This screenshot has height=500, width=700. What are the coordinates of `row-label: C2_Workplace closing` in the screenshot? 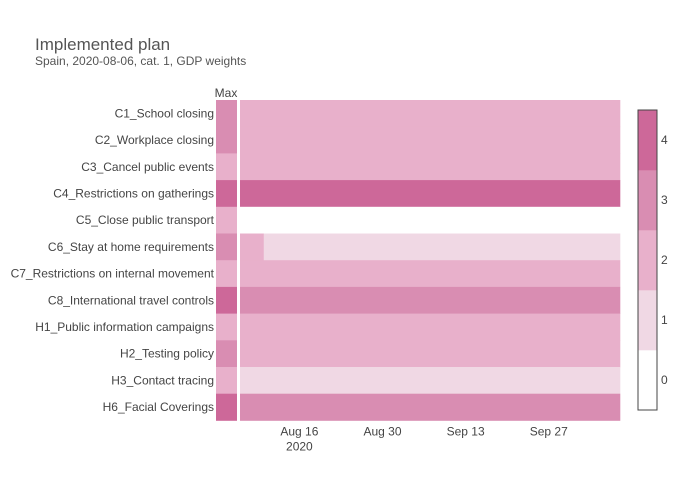 It's located at (154, 140).